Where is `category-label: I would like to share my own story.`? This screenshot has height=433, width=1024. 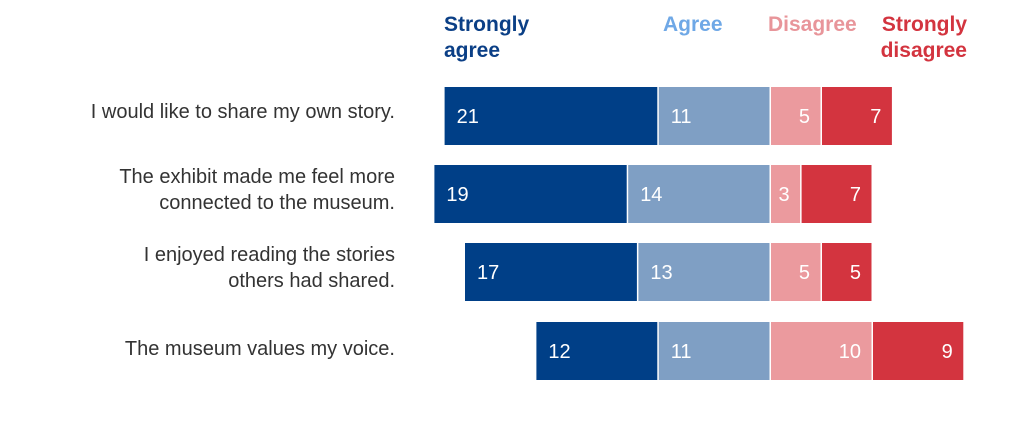
category-label: I would like to share my own story. is located at coordinates (242, 112).